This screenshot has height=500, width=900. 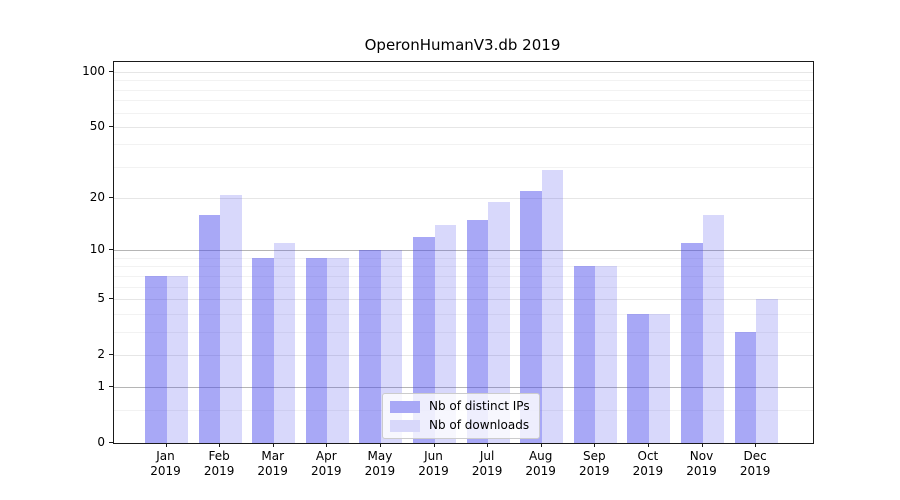 What do you see at coordinates (487, 463) in the screenshot?
I see `x-tick-label-jul: Jul 2019` at bounding box center [487, 463].